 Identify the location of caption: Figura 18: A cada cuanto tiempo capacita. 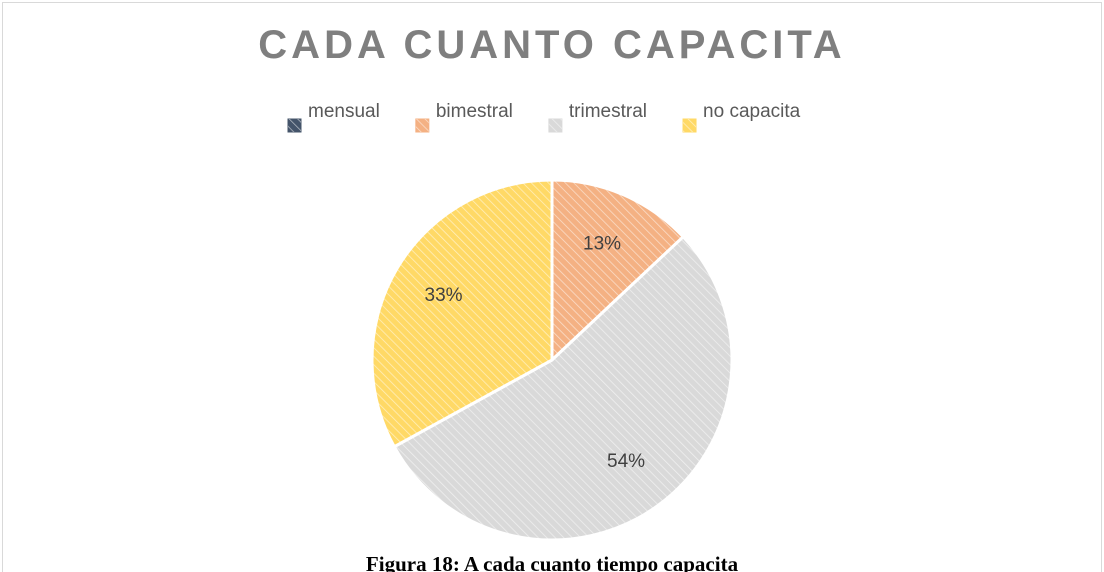
(552, 562).